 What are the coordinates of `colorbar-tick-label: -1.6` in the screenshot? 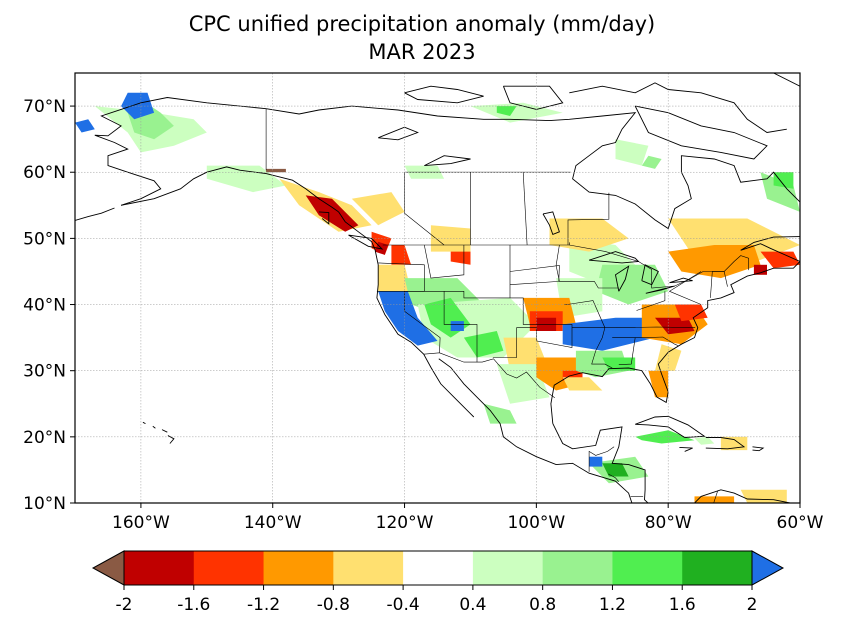 It's located at (193, 605).